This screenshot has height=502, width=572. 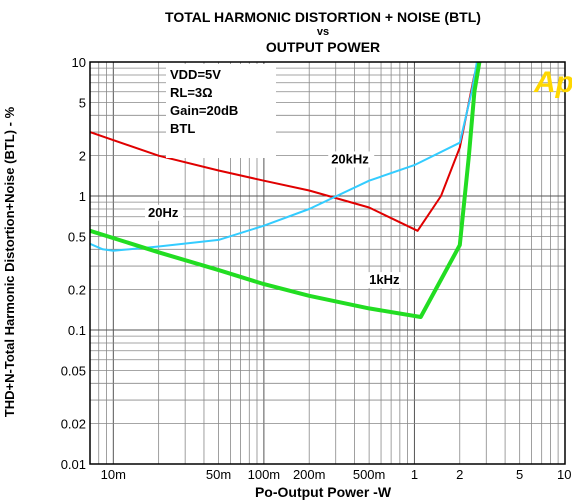 I want to click on x-tick-label: 1, so click(x=414, y=474).